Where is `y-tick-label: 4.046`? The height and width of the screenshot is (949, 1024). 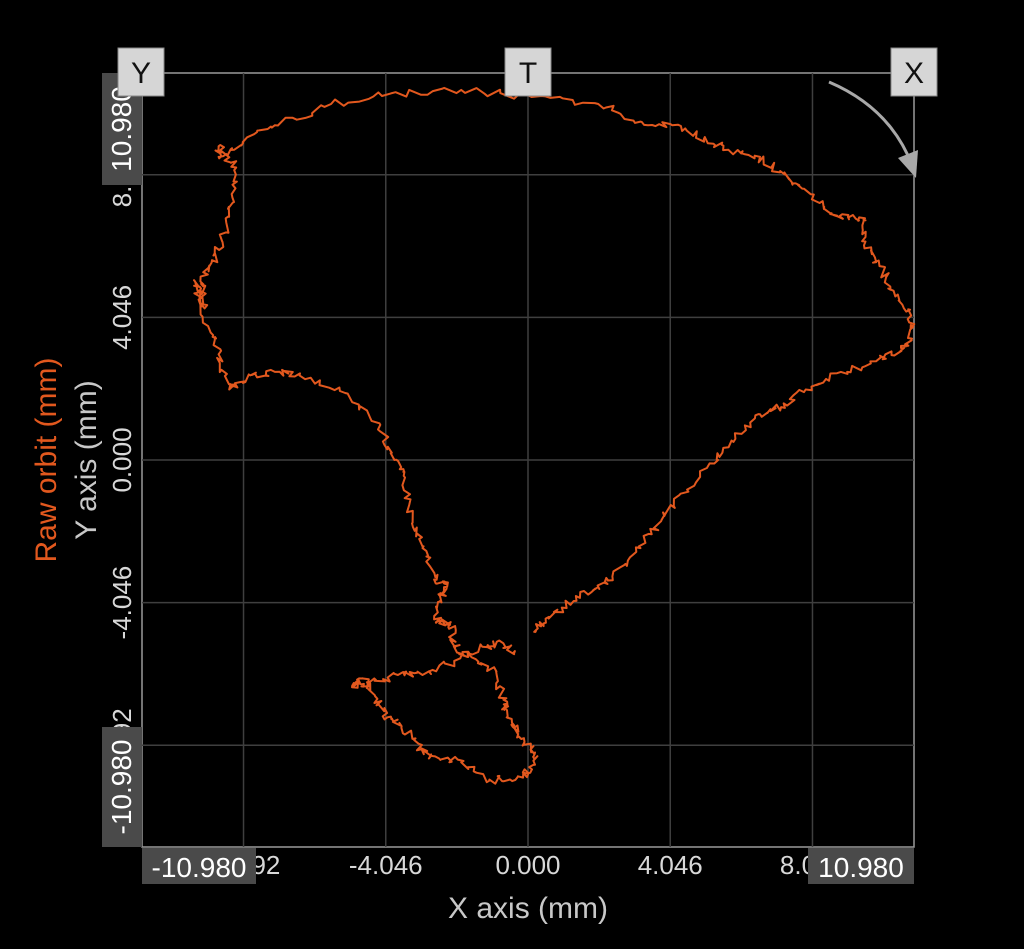 y-tick-label: 4.046 is located at coordinates (122, 317).